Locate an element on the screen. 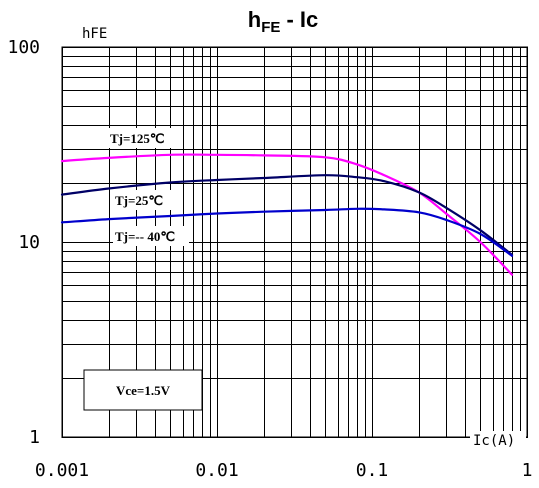 This screenshot has width=539, height=488. x-tick-label: 1 is located at coordinates (527, 470).